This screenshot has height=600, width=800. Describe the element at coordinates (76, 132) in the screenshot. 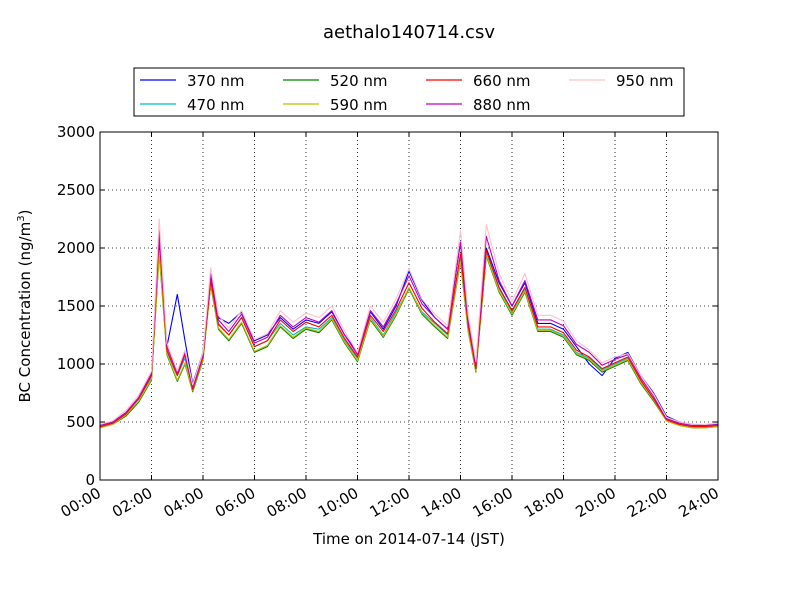

I see `y-tick-label: 3000` at that location.